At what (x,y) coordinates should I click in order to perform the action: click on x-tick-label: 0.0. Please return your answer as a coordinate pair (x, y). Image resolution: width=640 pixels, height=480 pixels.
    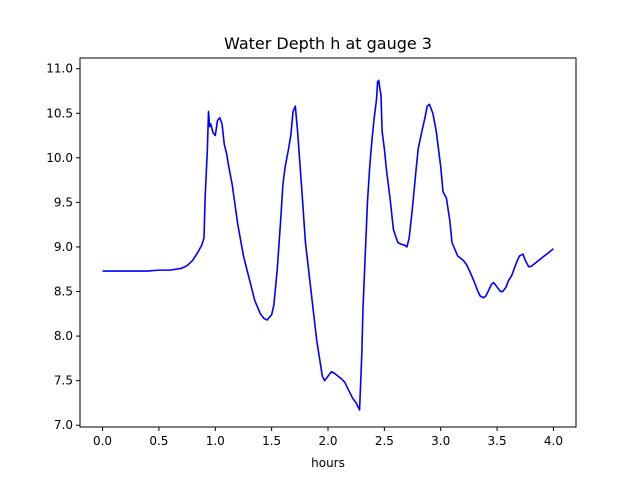
    Looking at the image, I should click on (102, 441).